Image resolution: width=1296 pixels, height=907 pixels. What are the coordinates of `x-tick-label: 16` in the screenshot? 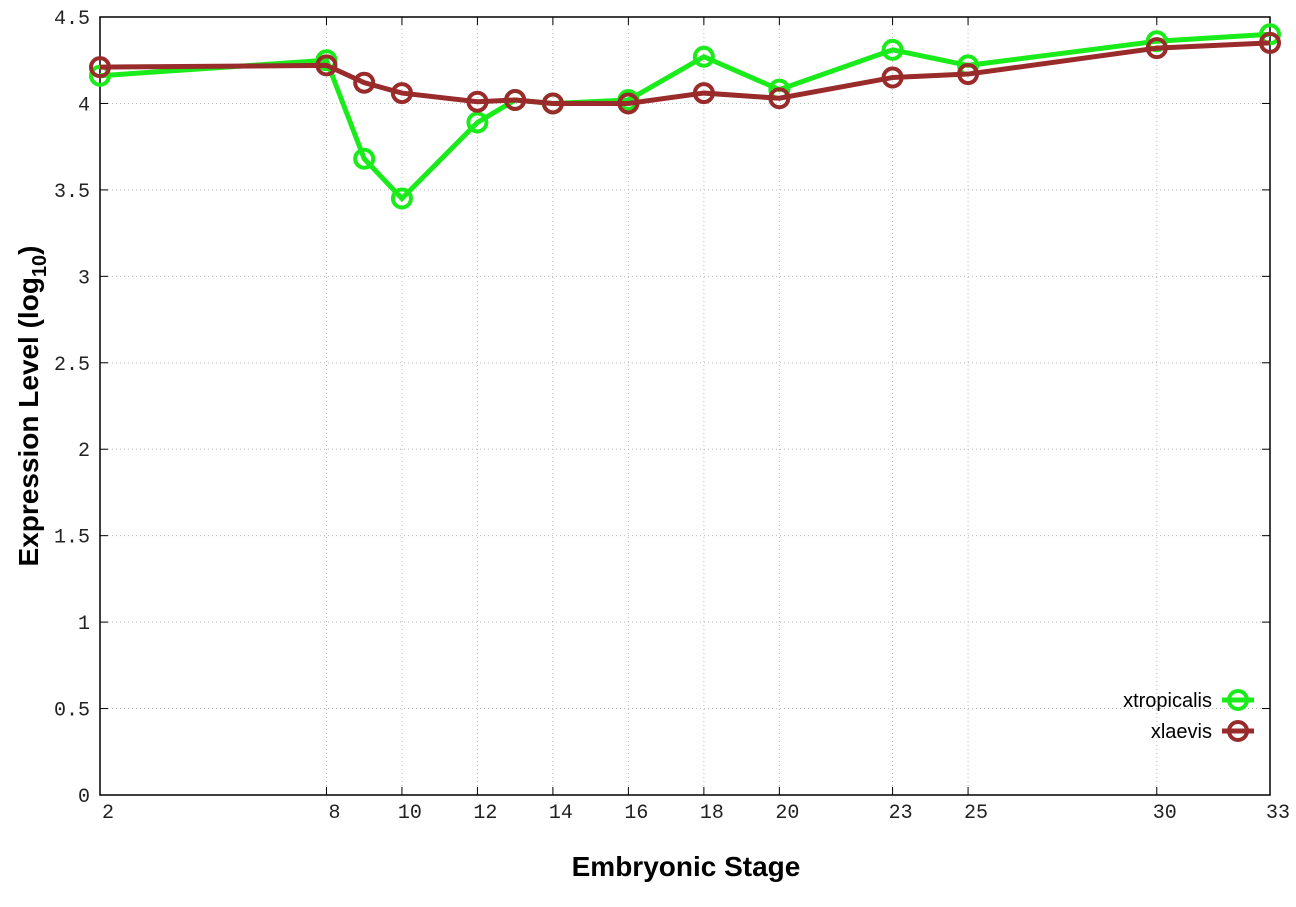 It's located at (636, 813).